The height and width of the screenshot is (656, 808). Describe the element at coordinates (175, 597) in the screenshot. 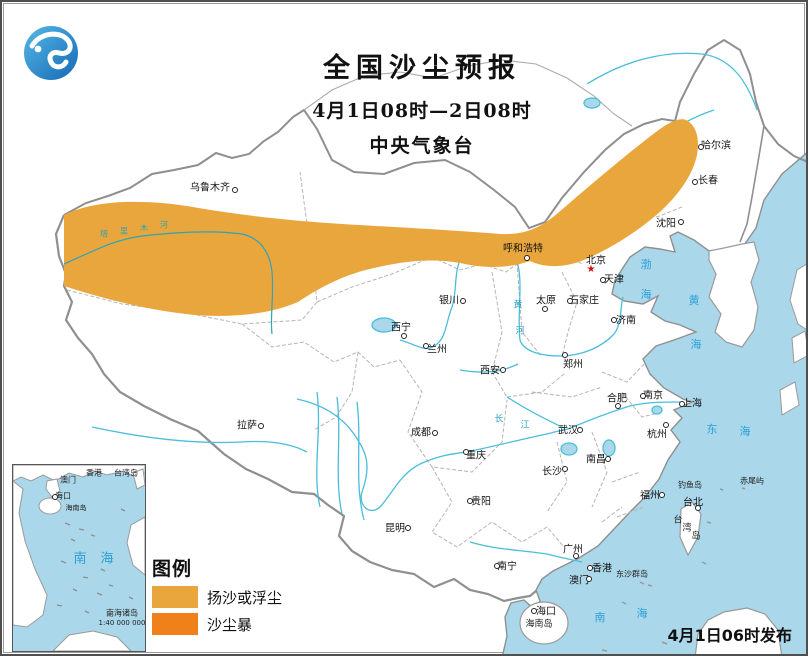

I see `legend-swatch-yangsha` at that location.